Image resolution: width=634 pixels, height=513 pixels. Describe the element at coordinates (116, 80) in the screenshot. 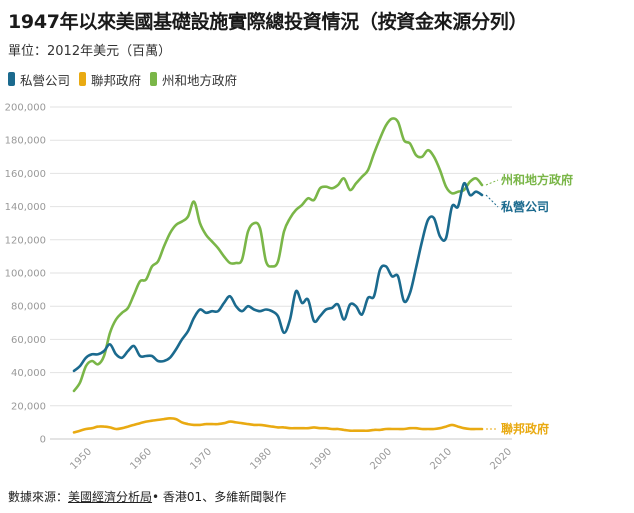

I see `legend-label-federal: 聯邦政府` at that location.